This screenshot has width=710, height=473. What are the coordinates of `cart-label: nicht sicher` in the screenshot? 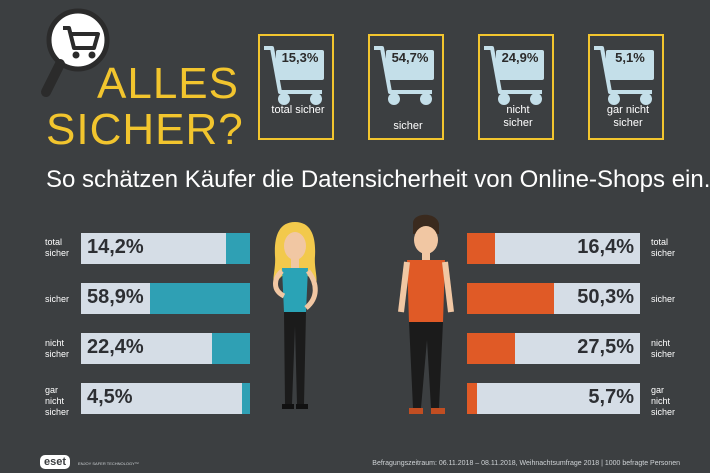 It's located at (518, 116).